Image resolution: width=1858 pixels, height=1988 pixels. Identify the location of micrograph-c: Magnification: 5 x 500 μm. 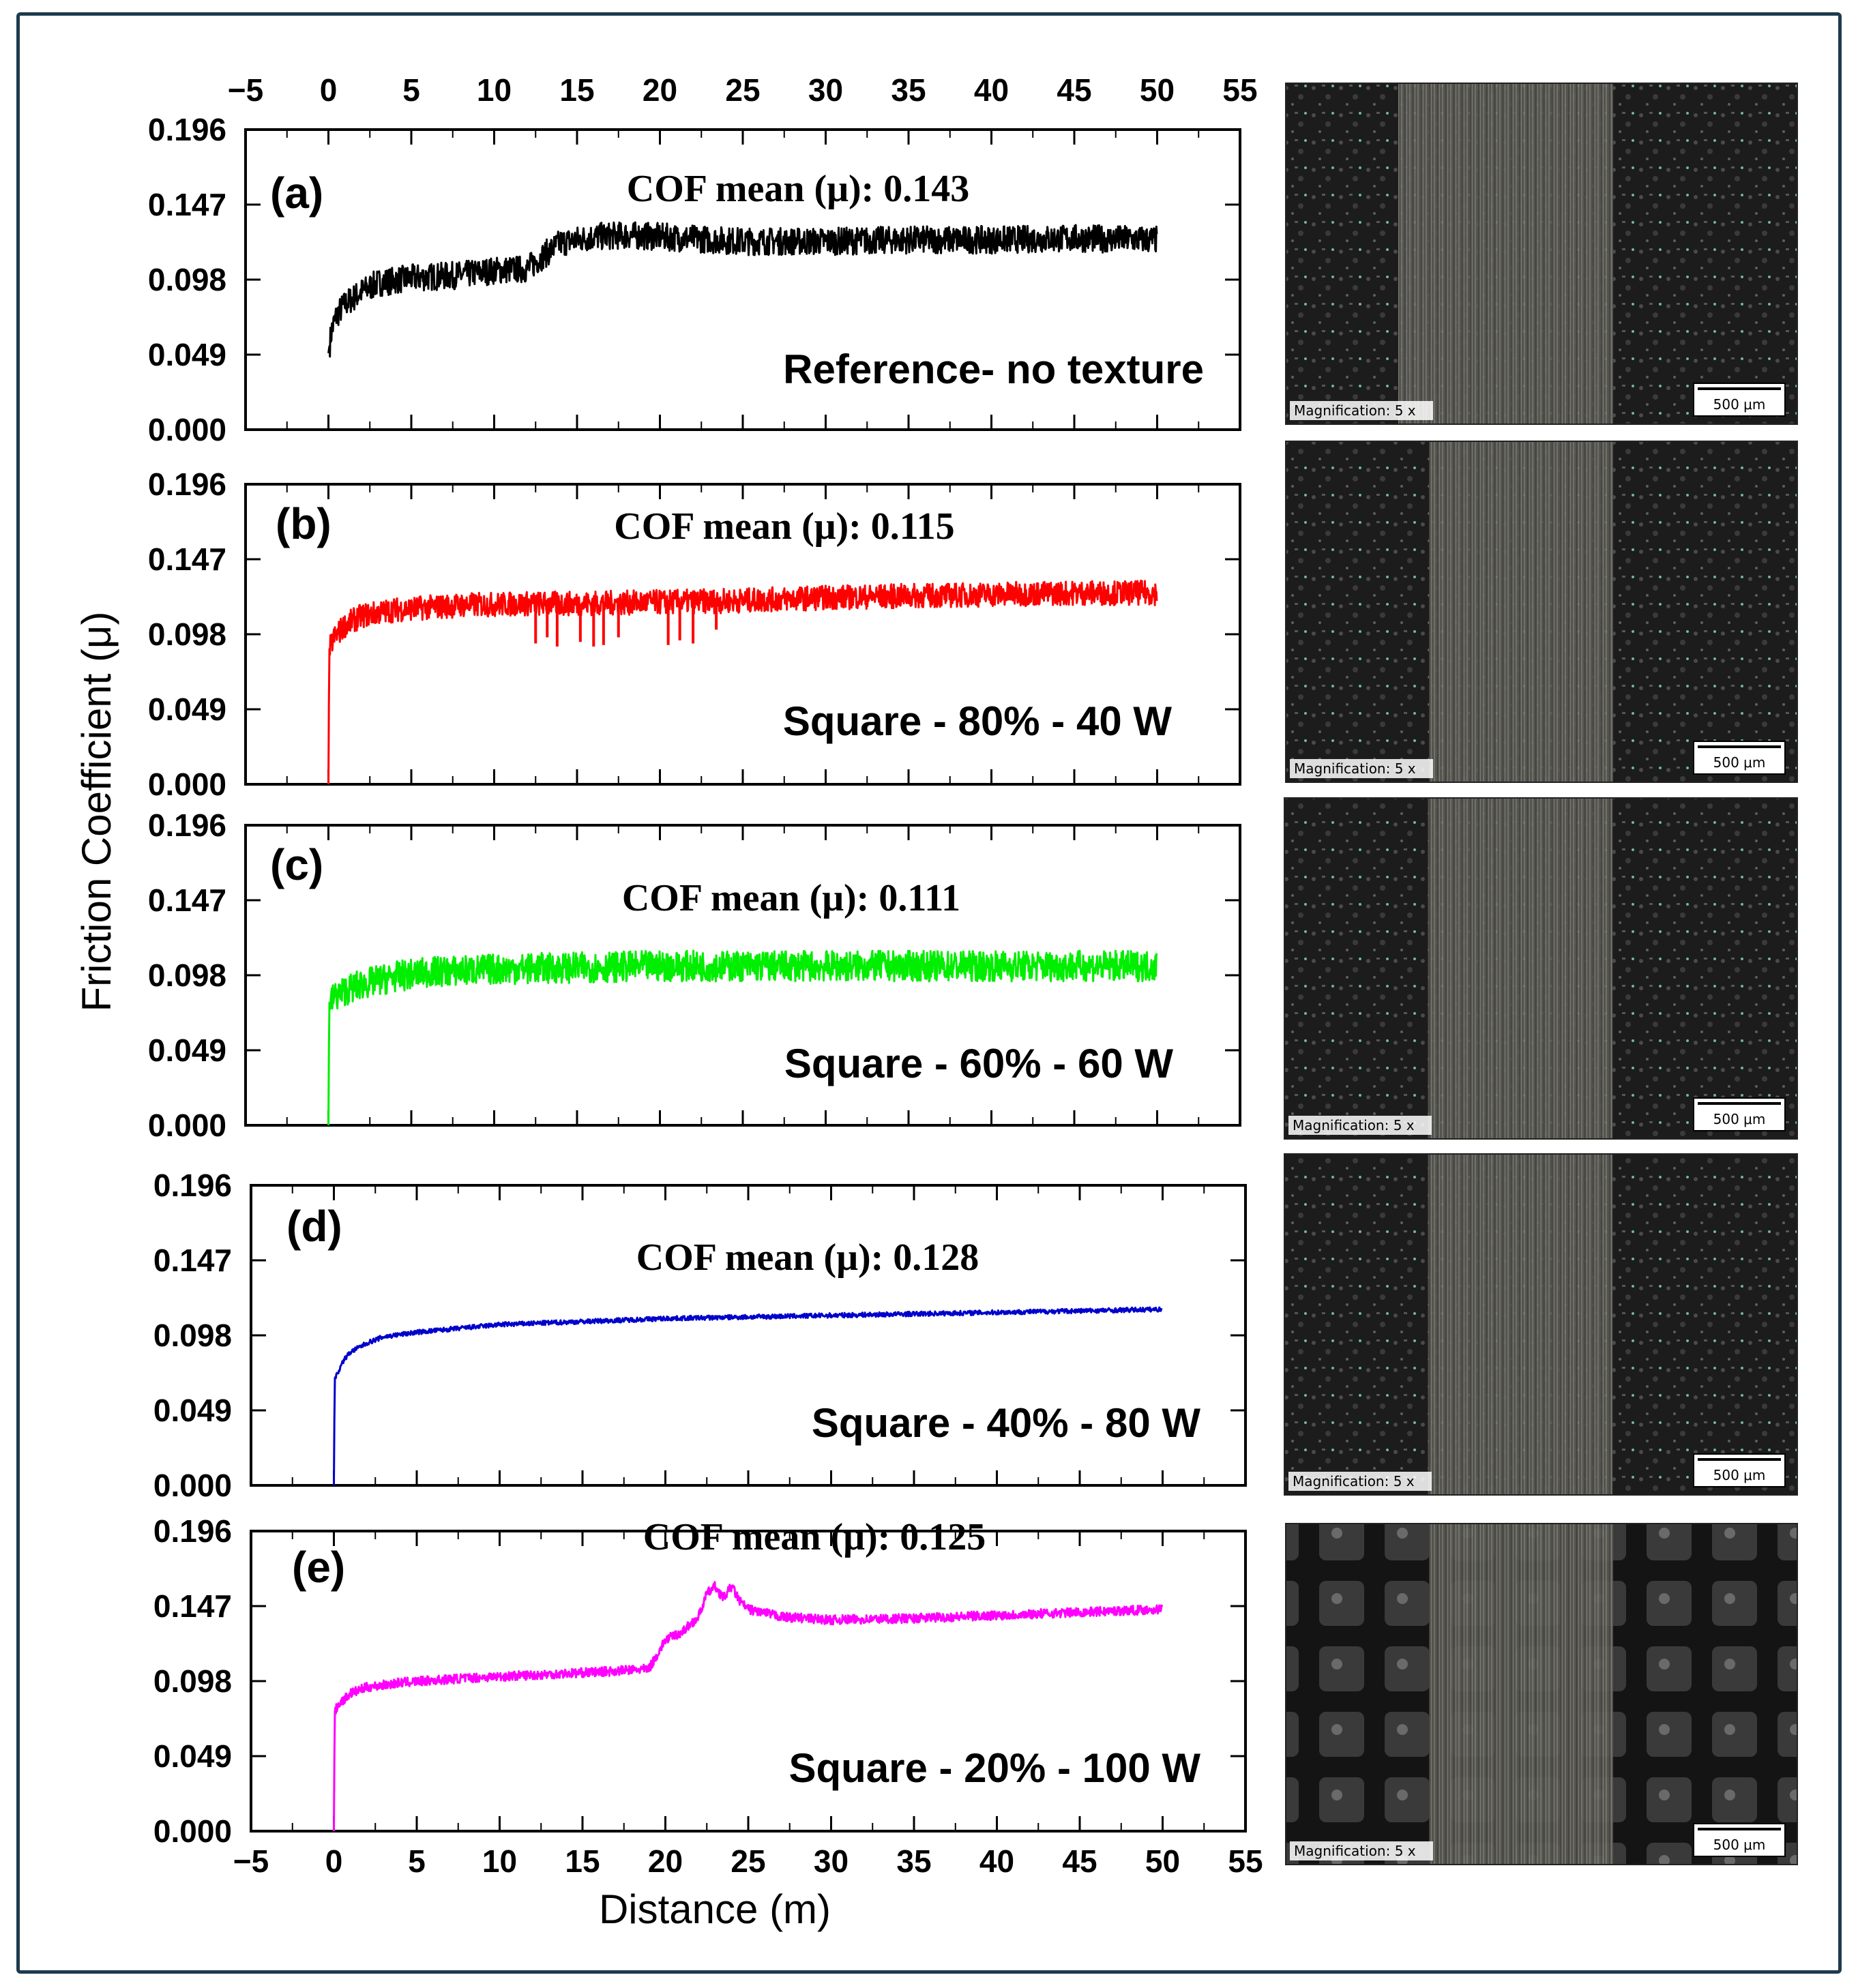
(1541, 969).